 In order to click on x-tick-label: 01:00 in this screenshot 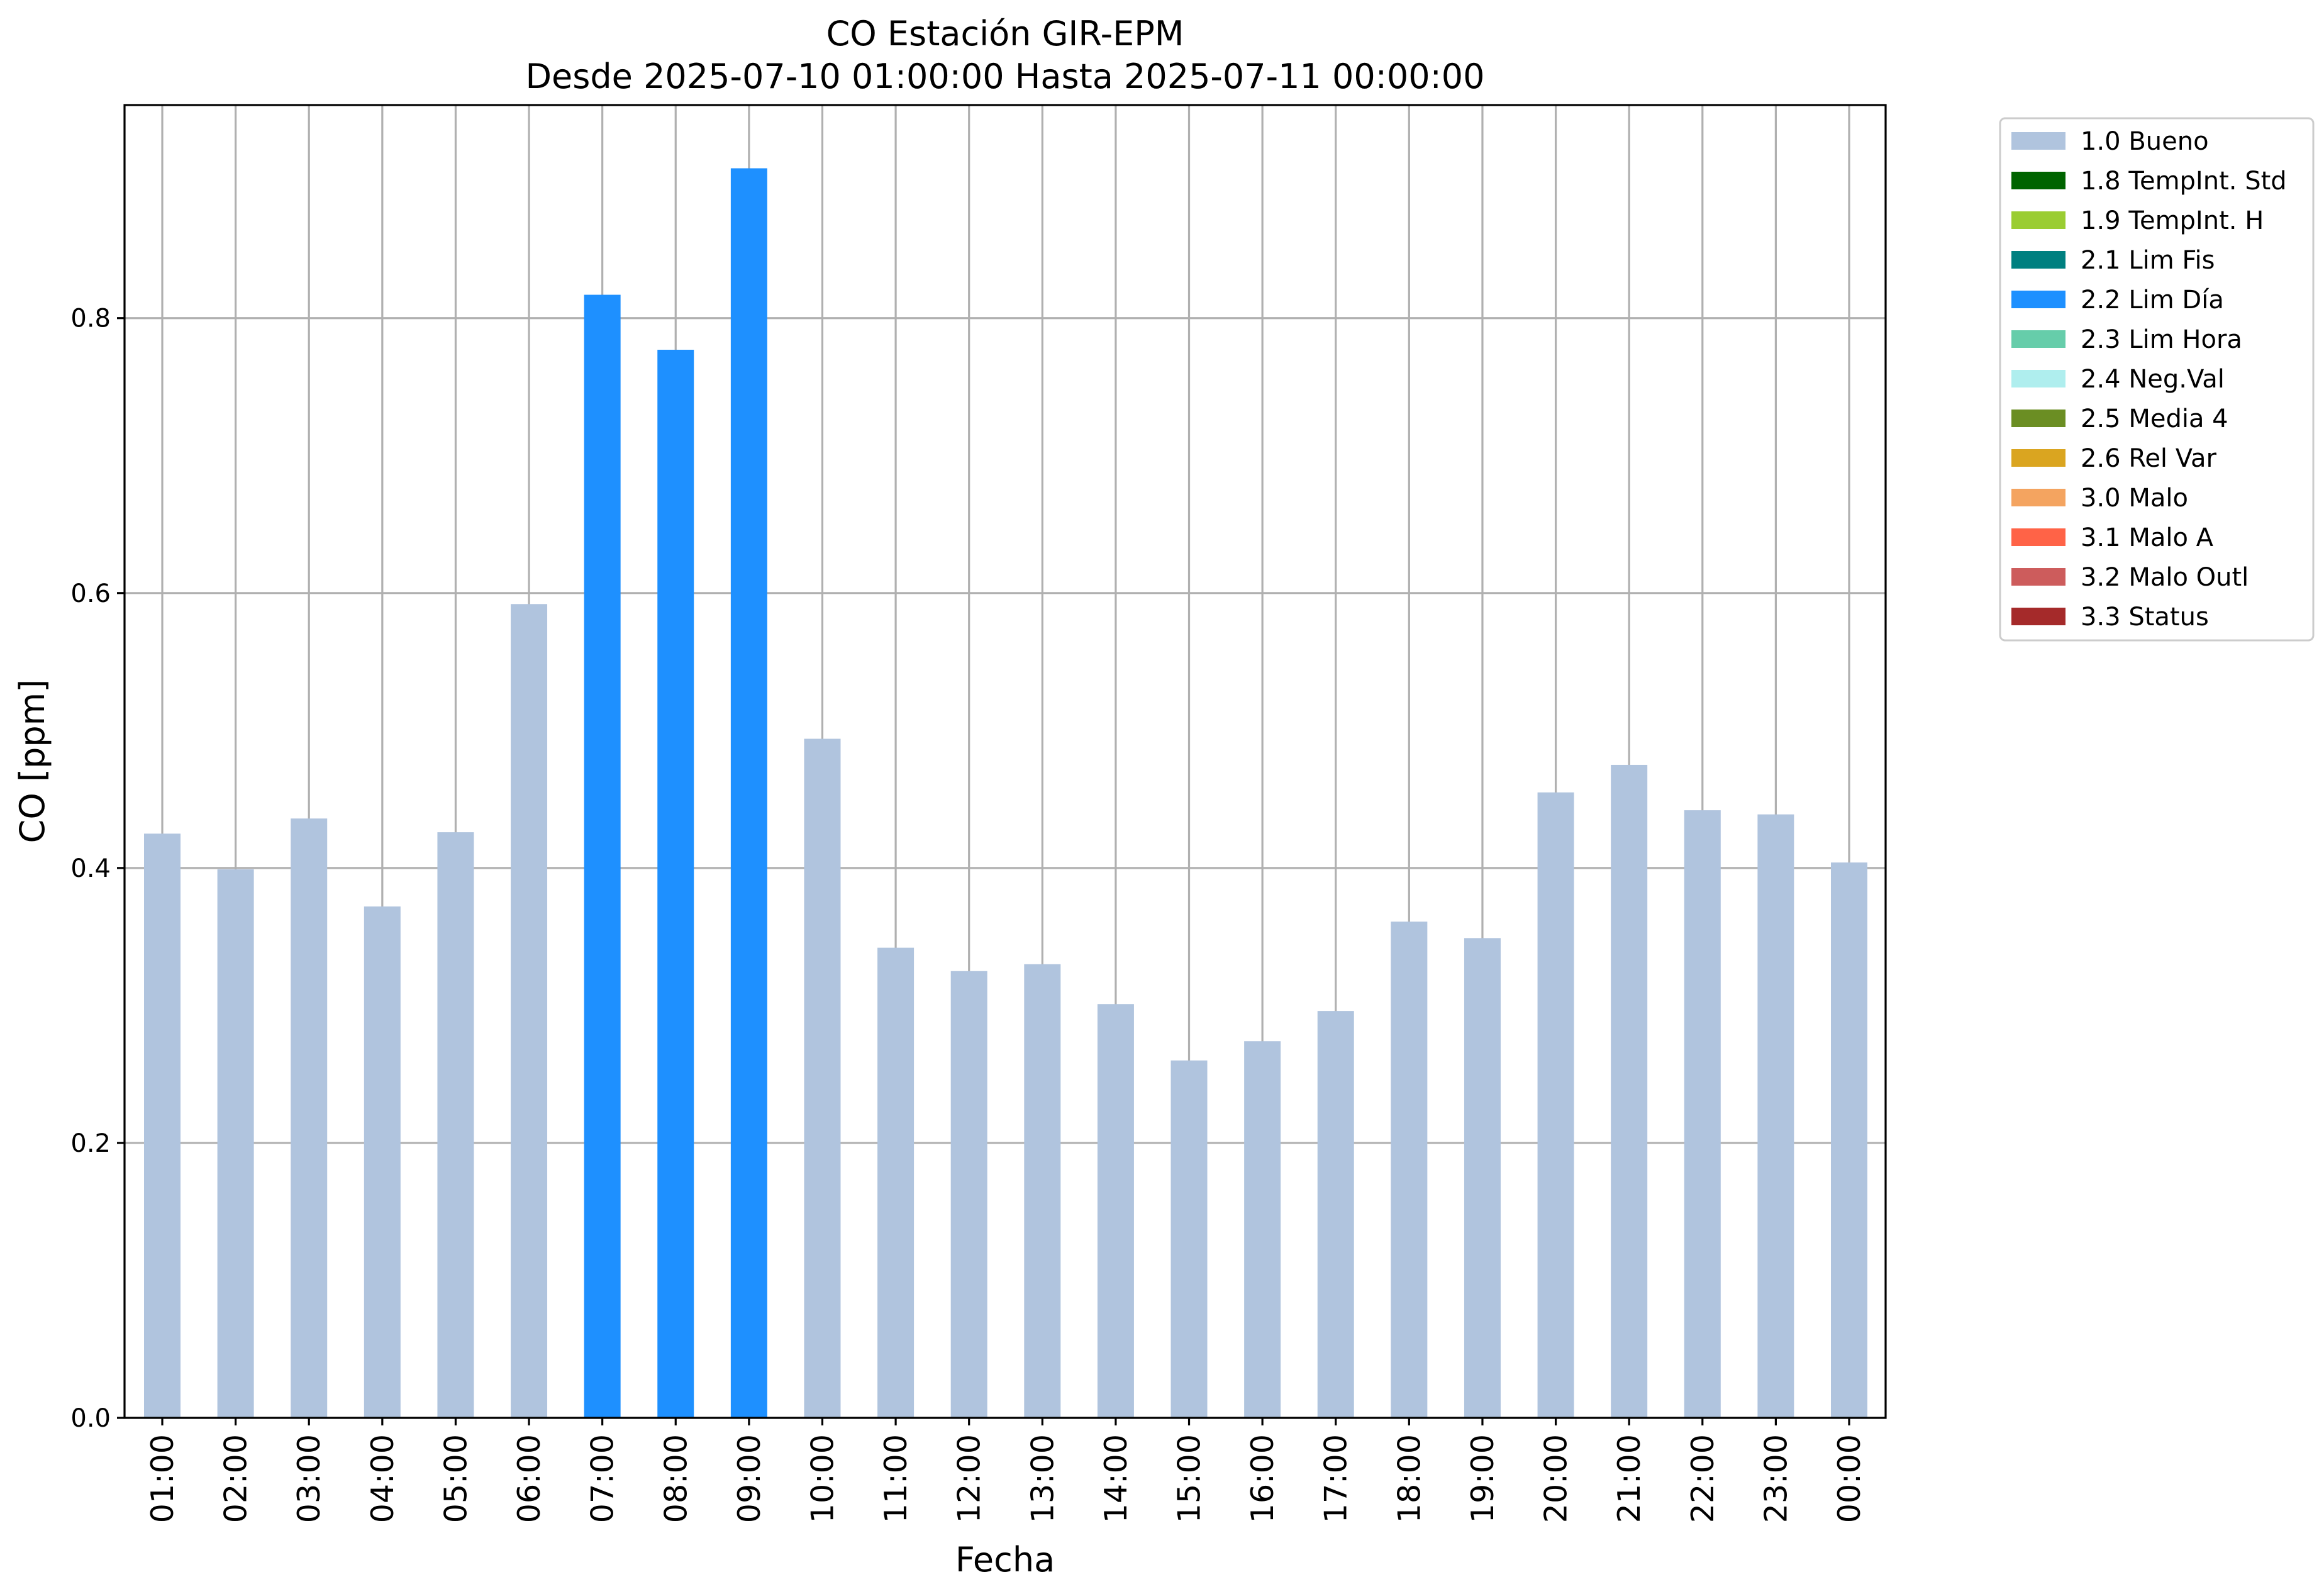, I will do `click(163, 1478)`.